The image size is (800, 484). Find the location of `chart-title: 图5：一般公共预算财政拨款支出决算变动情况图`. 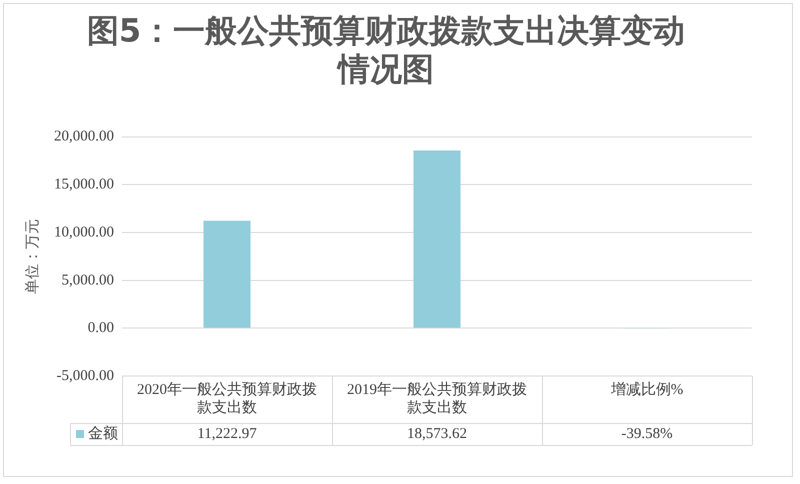

chart-title: 图5：一般公共预算财政拨款支出决算变动情况图 is located at coordinates (386, 50).